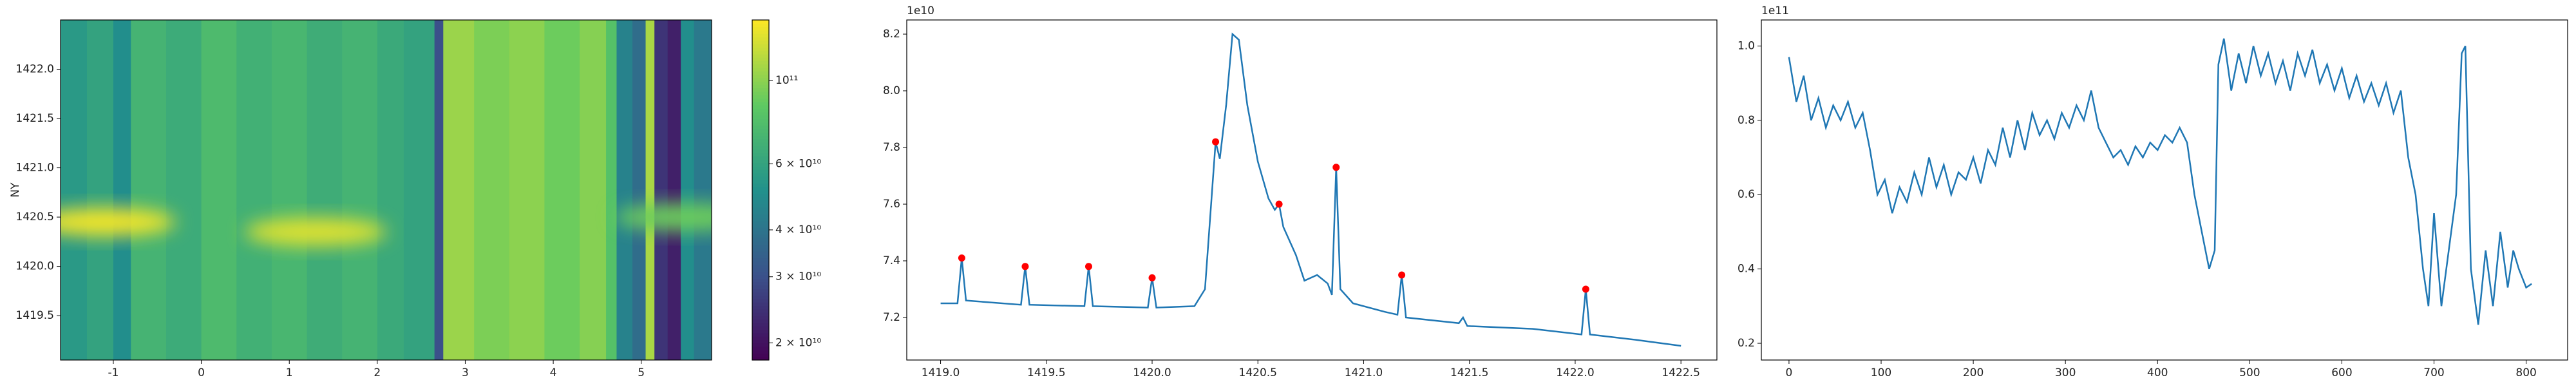 The image size is (2576, 389). Describe the element at coordinates (1681, 373) in the screenshot. I see `x-tick-label: 1422.5` at that location.